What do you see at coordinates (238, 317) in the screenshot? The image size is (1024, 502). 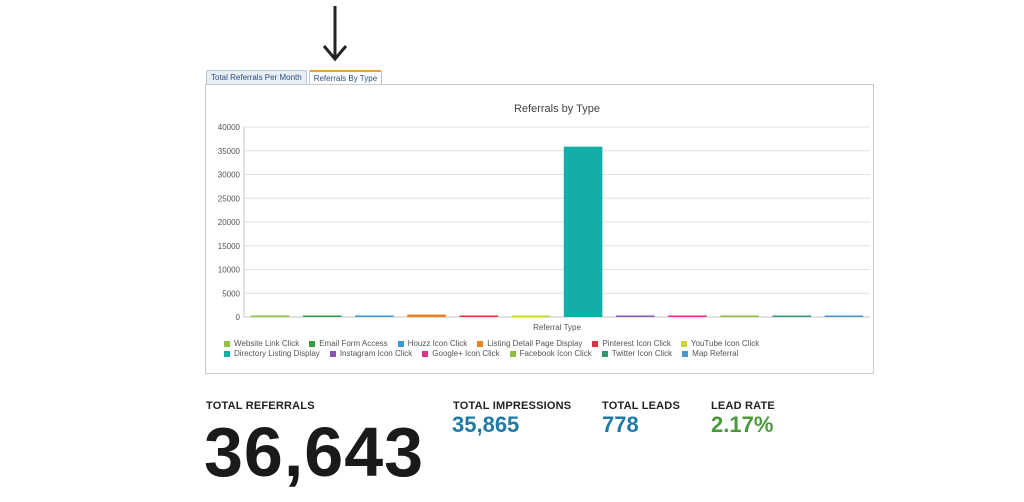 I see `y-tick-label: 0` at bounding box center [238, 317].